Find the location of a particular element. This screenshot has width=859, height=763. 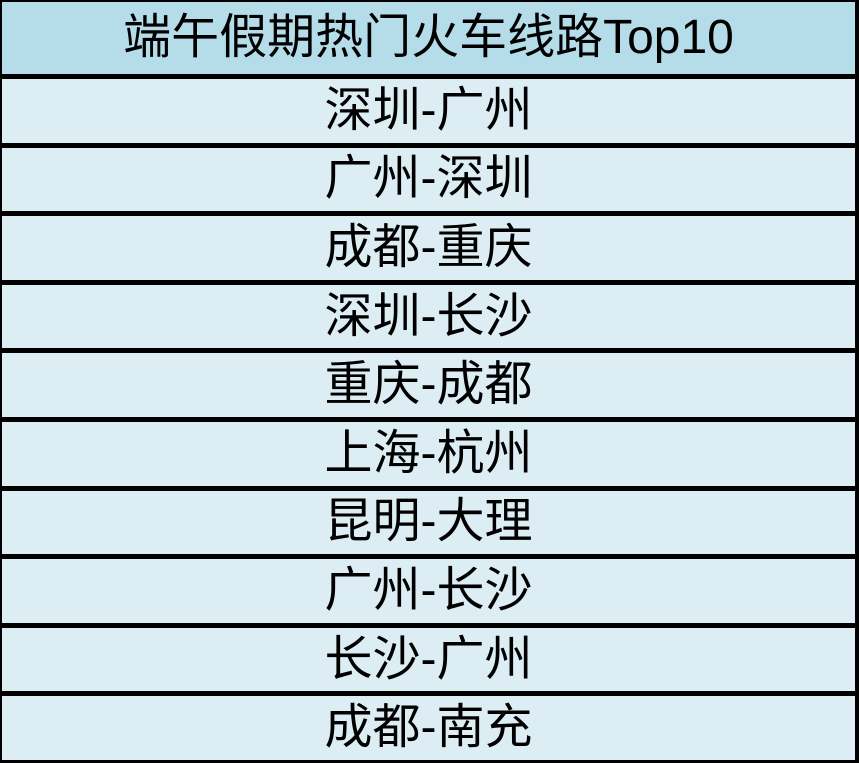

table-row: 深圳-长沙 is located at coordinates (428, 316).